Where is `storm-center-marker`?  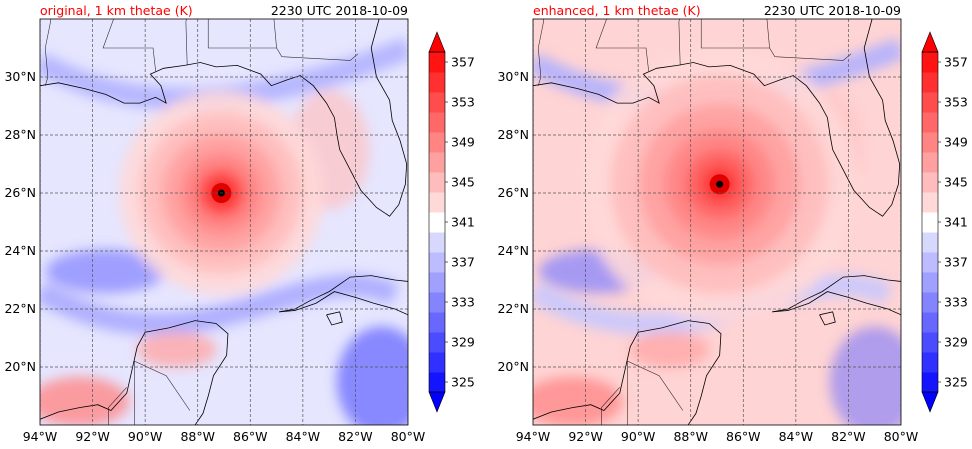 storm-center-marker is located at coordinates (720, 184).